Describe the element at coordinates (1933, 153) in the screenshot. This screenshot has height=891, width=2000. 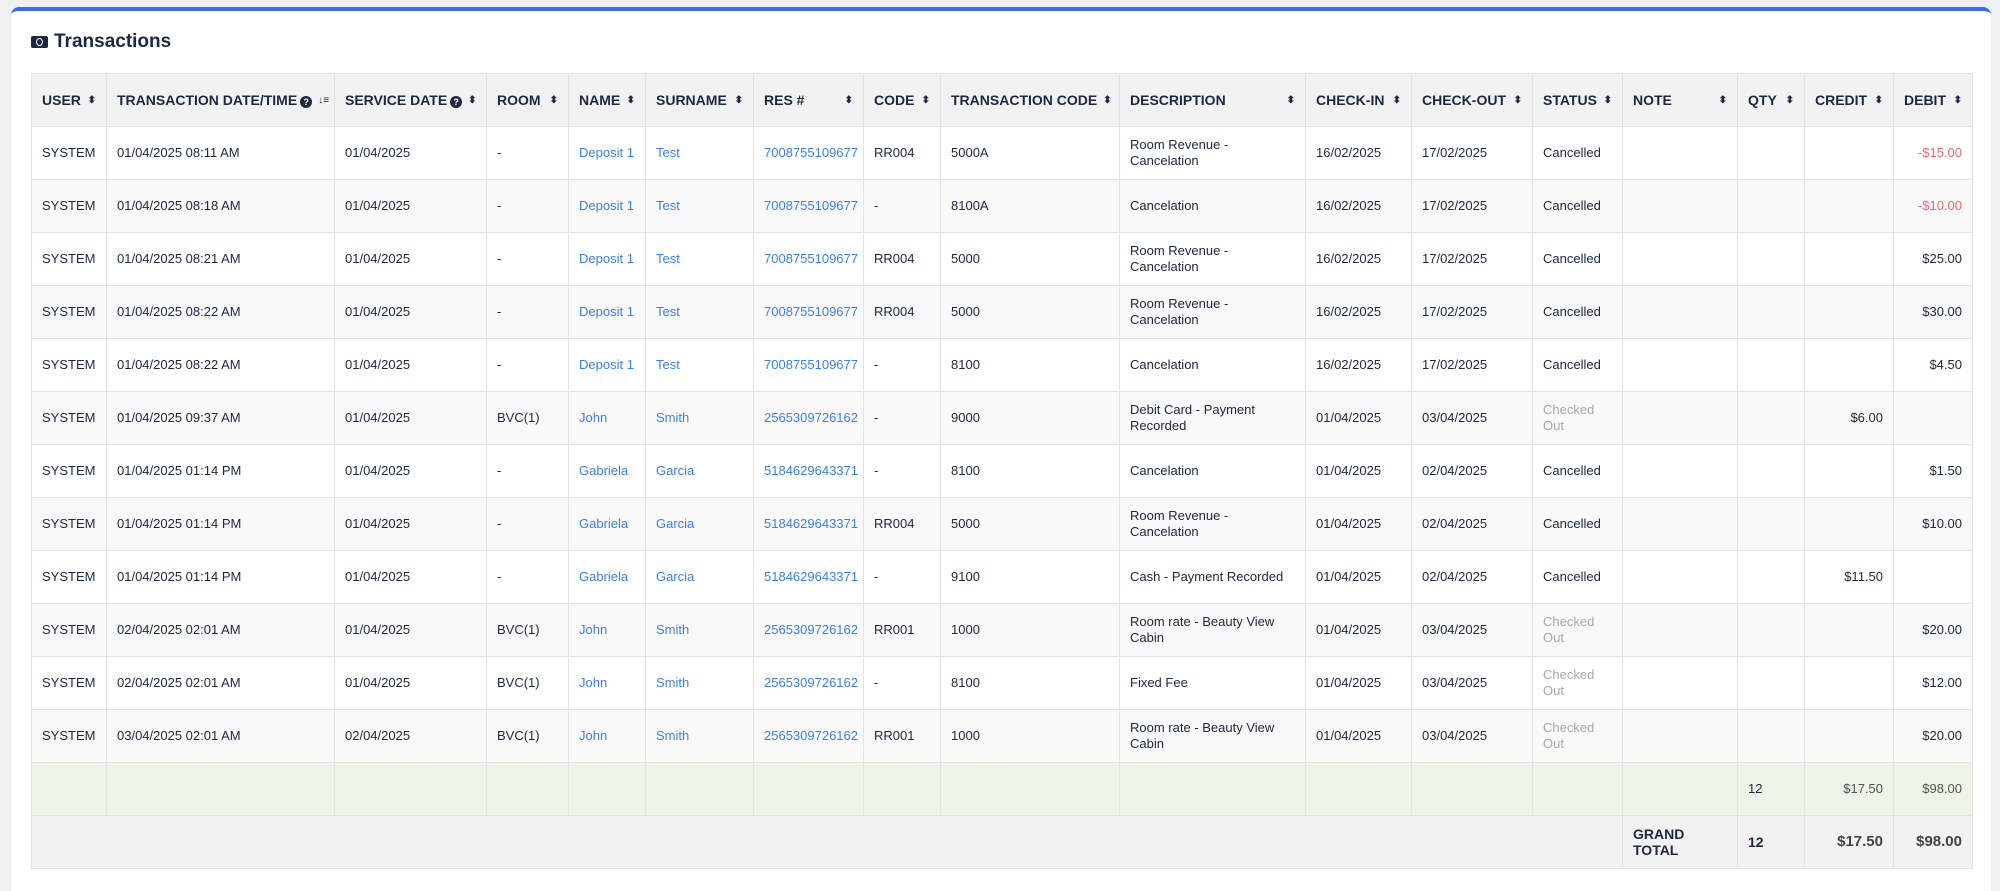
I see `cell-debit: -$15.00` at that location.